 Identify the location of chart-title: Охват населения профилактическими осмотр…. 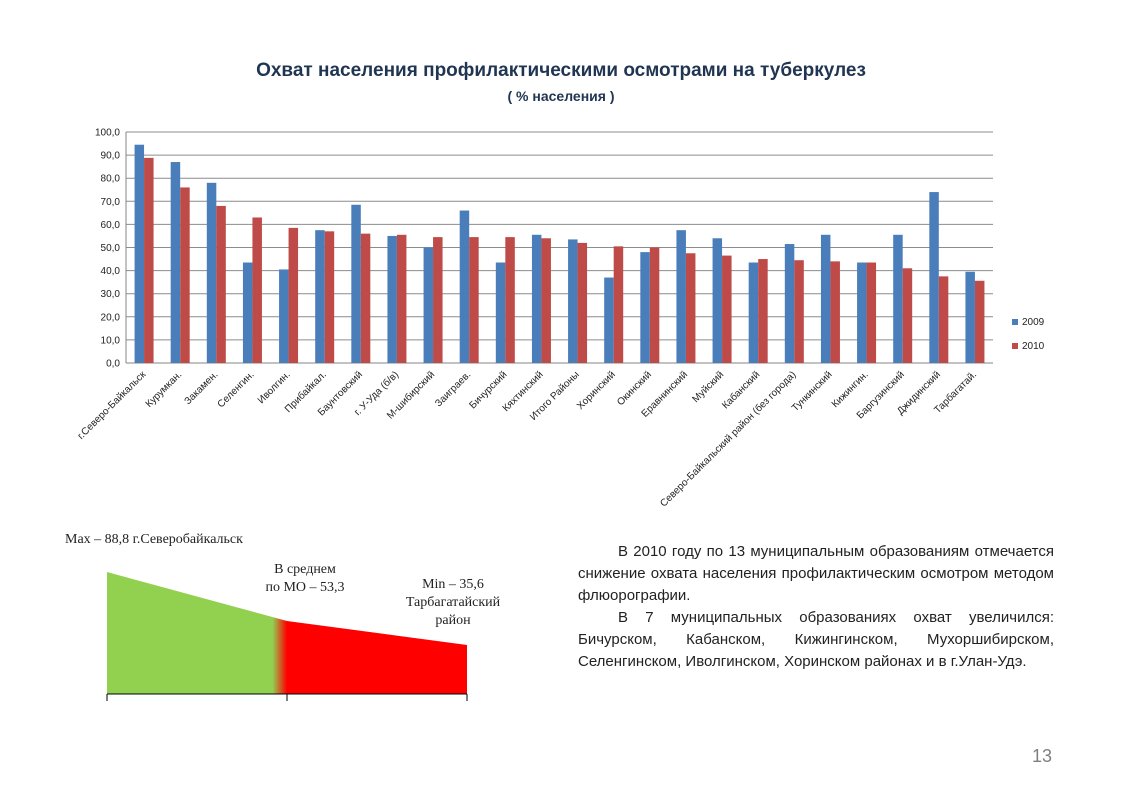
(561, 70).